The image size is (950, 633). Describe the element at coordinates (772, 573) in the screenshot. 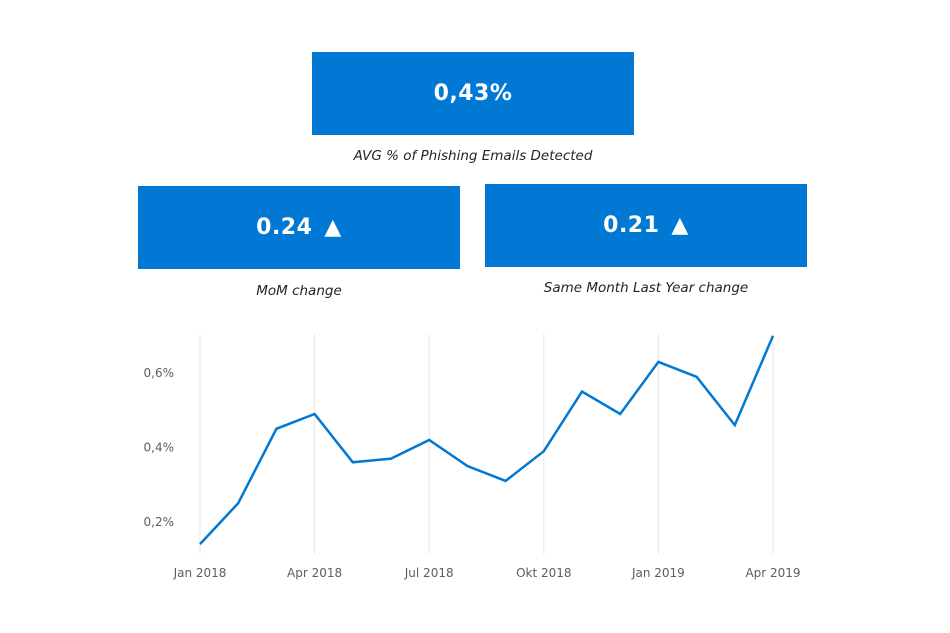

I see `x-tick-label: Apr 2019` at that location.